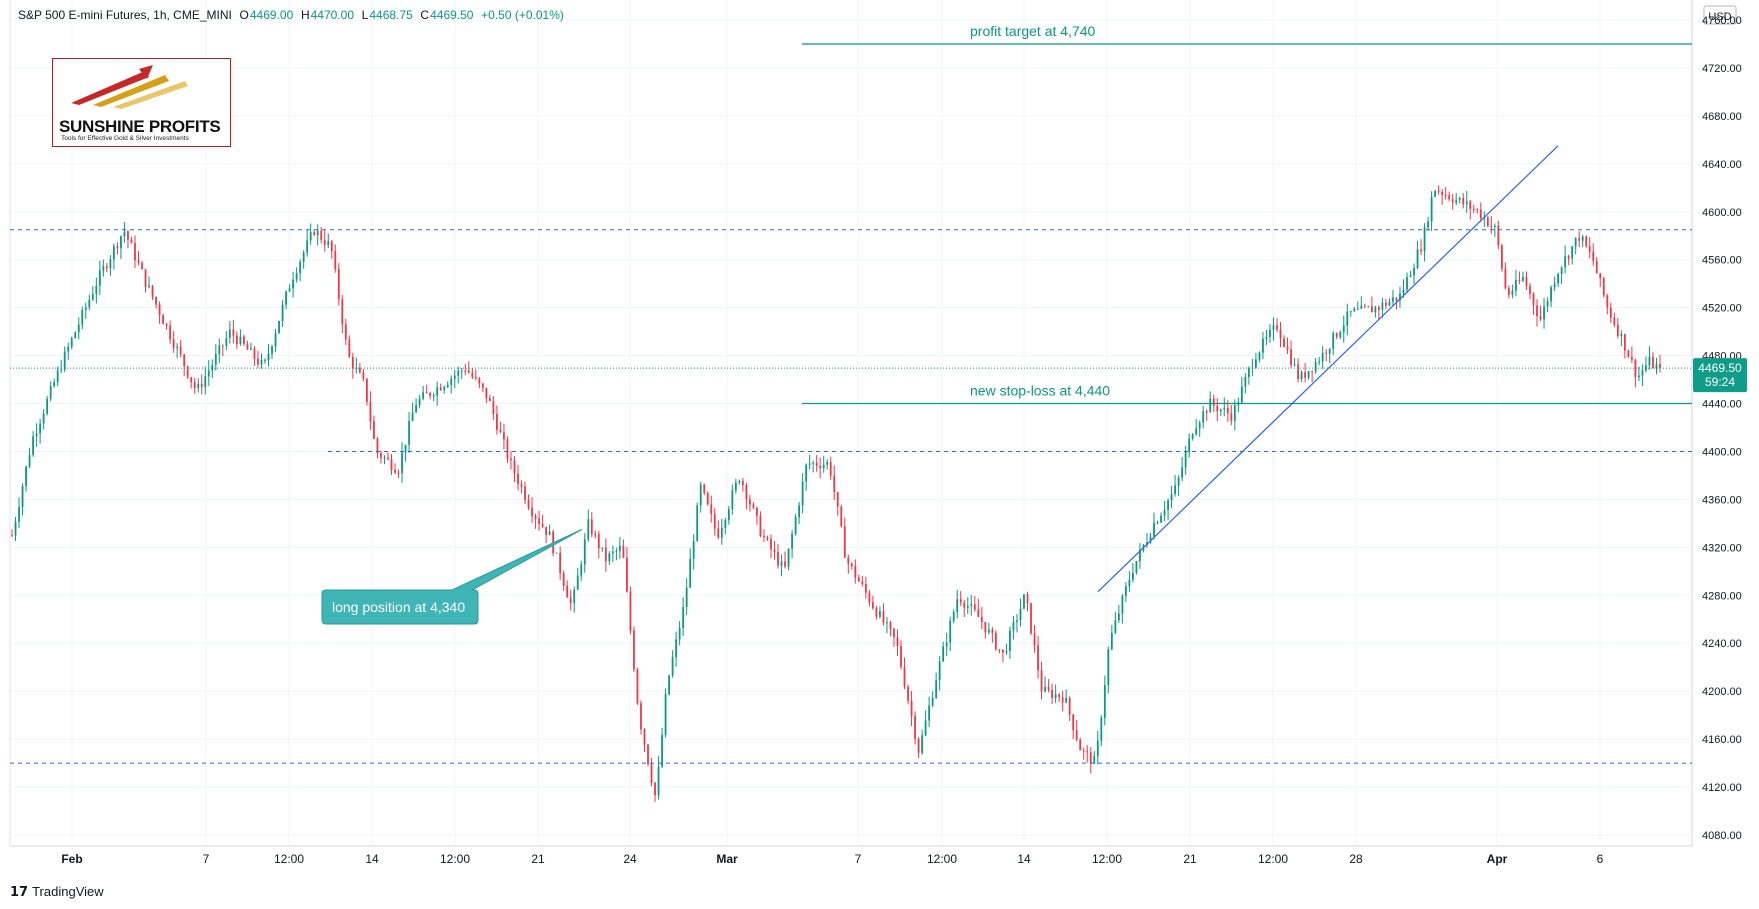 This screenshot has width=1759, height=909. Describe the element at coordinates (1328, 369) in the screenshot. I see `trendline` at that location.